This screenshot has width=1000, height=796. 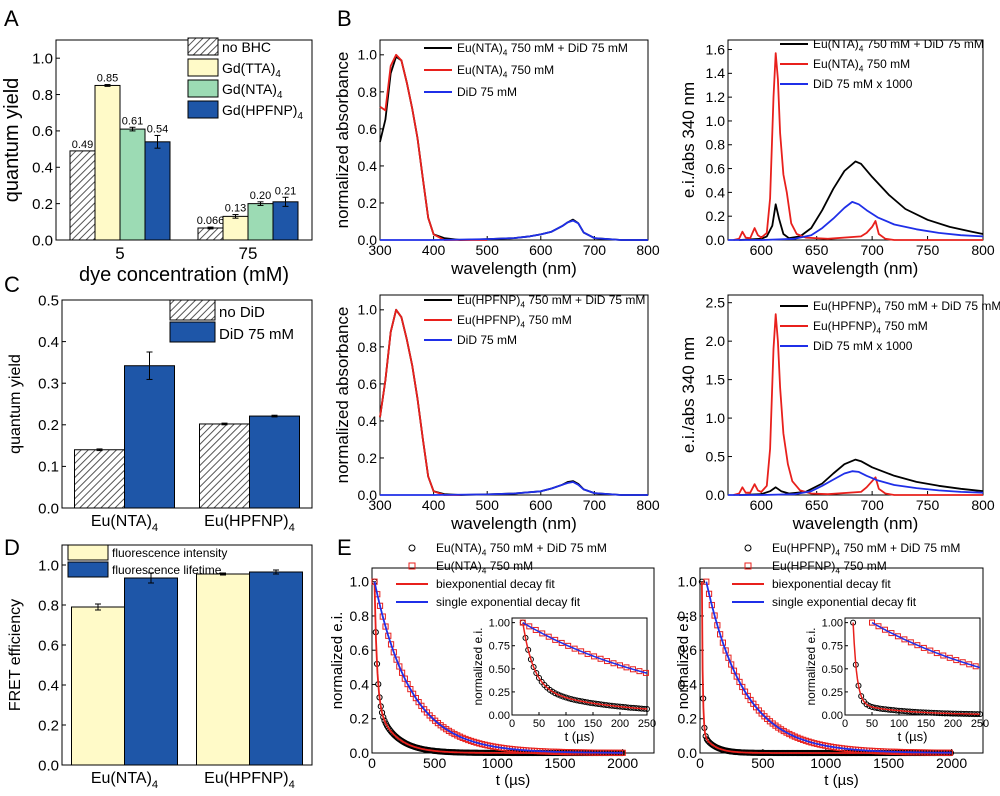 What do you see at coordinates (716, 303) in the screenshot?
I see `y-tick-label: 2.5` at bounding box center [716, 303].